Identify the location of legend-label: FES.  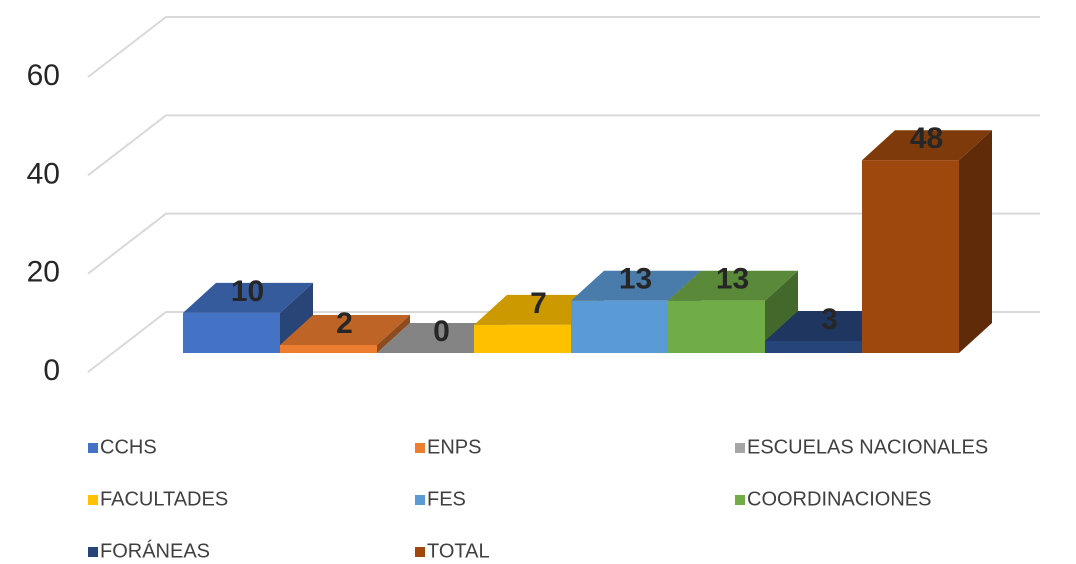
(446, 499).